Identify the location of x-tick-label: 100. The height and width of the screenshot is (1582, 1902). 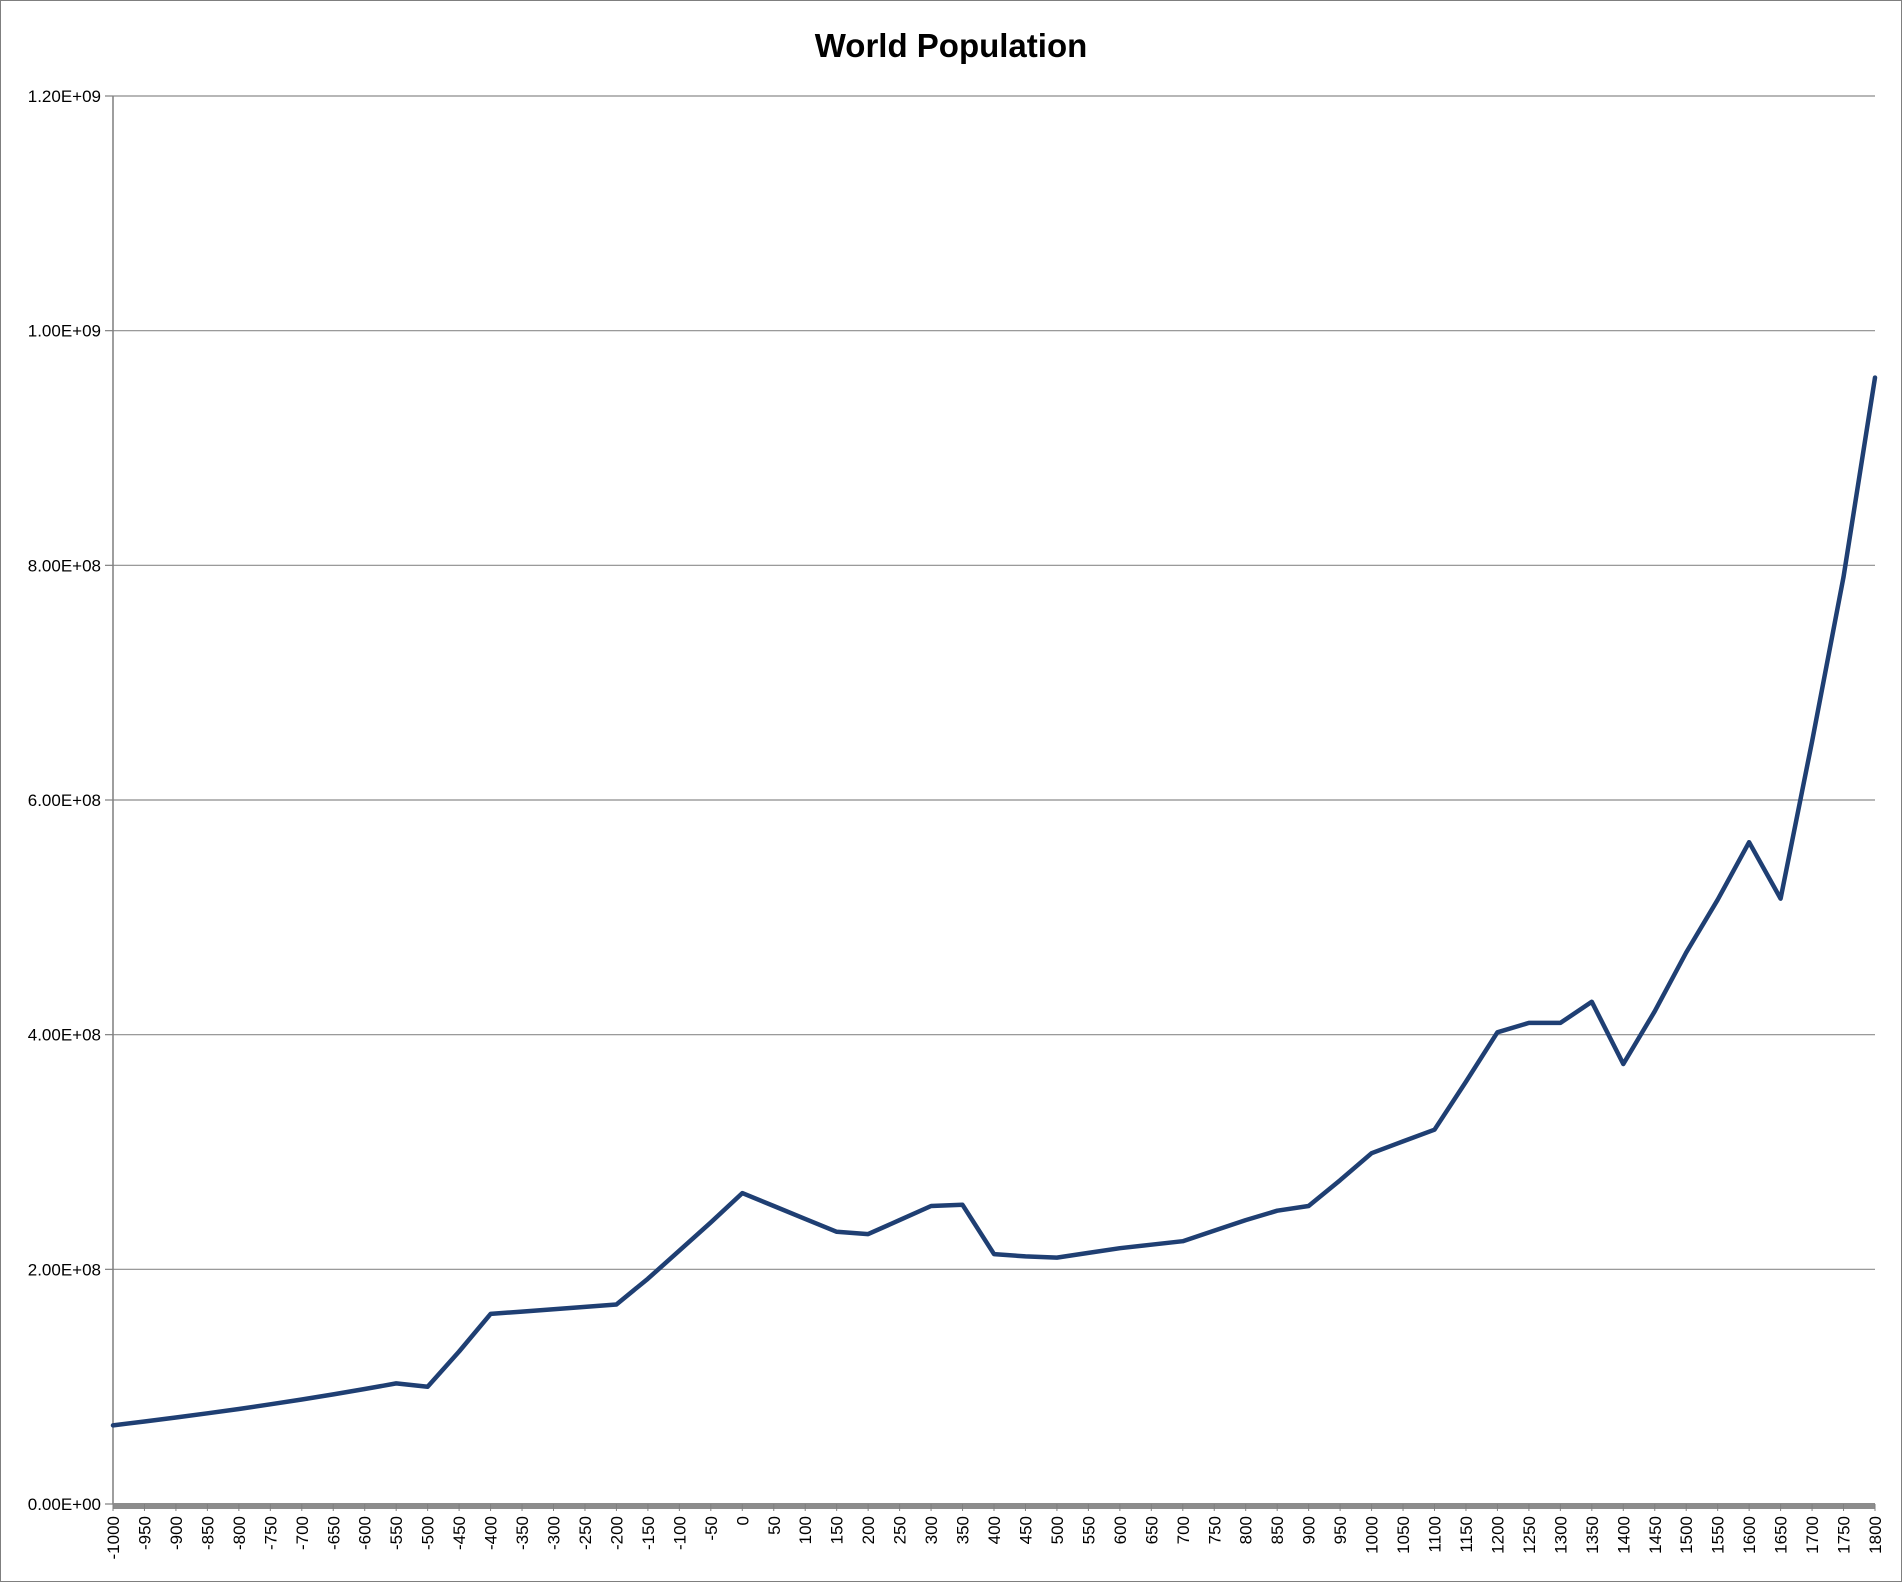
(805, 1530).